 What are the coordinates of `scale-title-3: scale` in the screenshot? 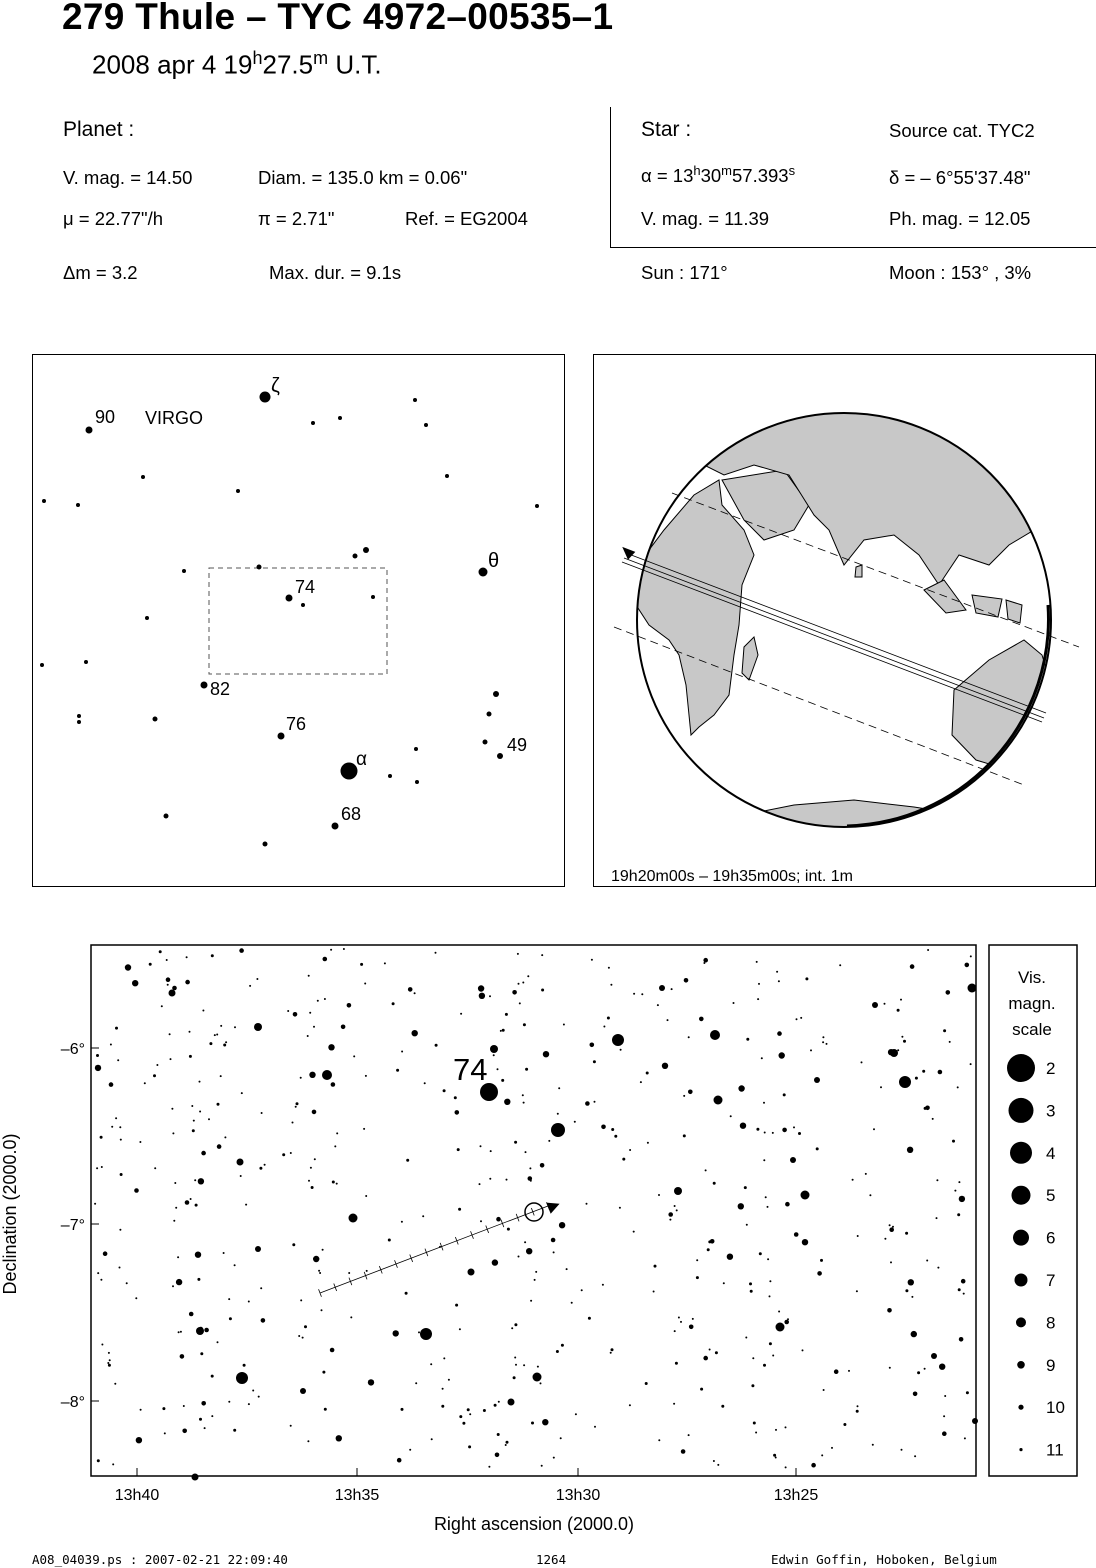 It's located at (1032, 1029).